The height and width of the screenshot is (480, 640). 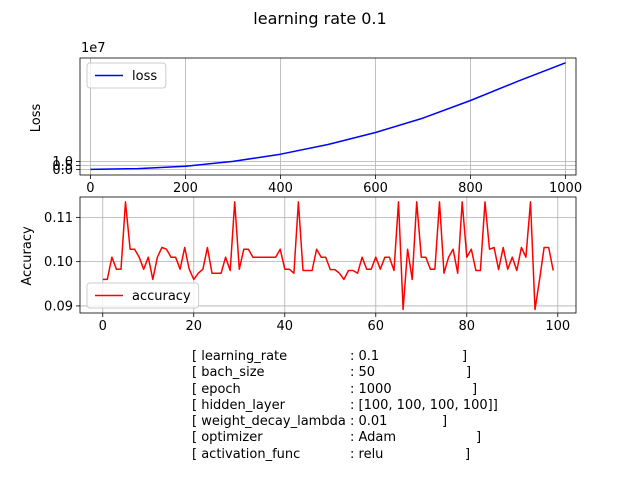 What do you see at coordinates (58, 218) in the screenshot?
I see `y-tick-label: 0.11` at bounding box center [58, 218].